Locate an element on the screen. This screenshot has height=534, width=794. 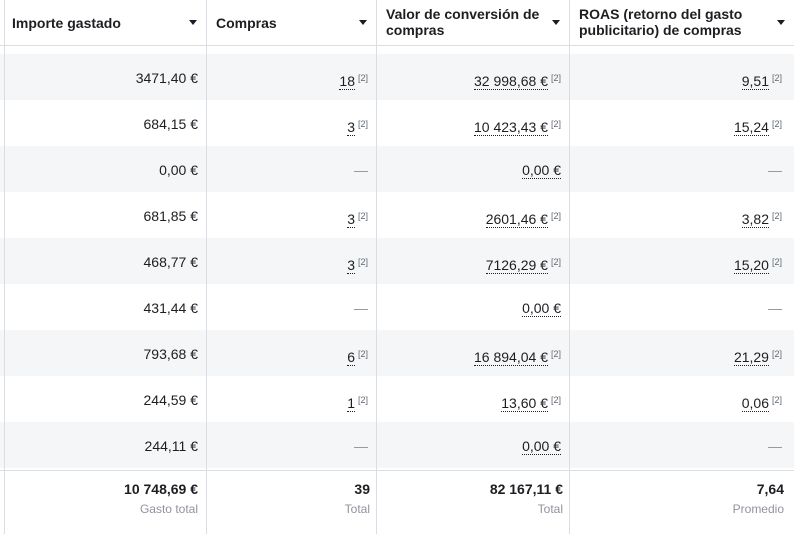
metric-link: 15,24 is located at coordinates (751, 127).